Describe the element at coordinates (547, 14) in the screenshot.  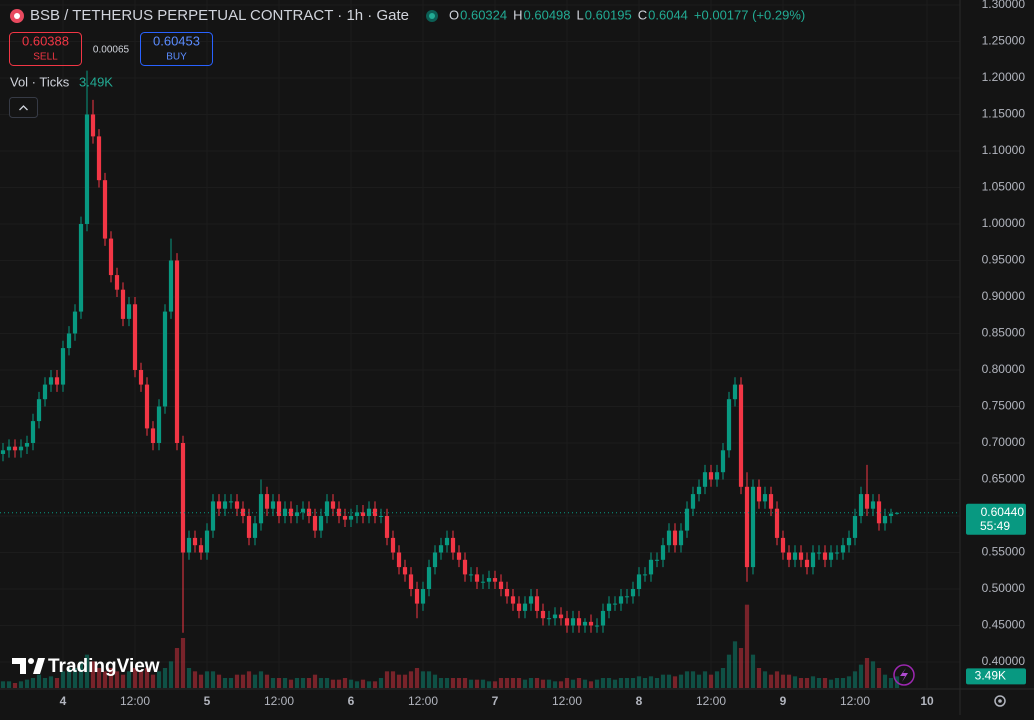
I see `ohlc-value: 0.60498` at that location.